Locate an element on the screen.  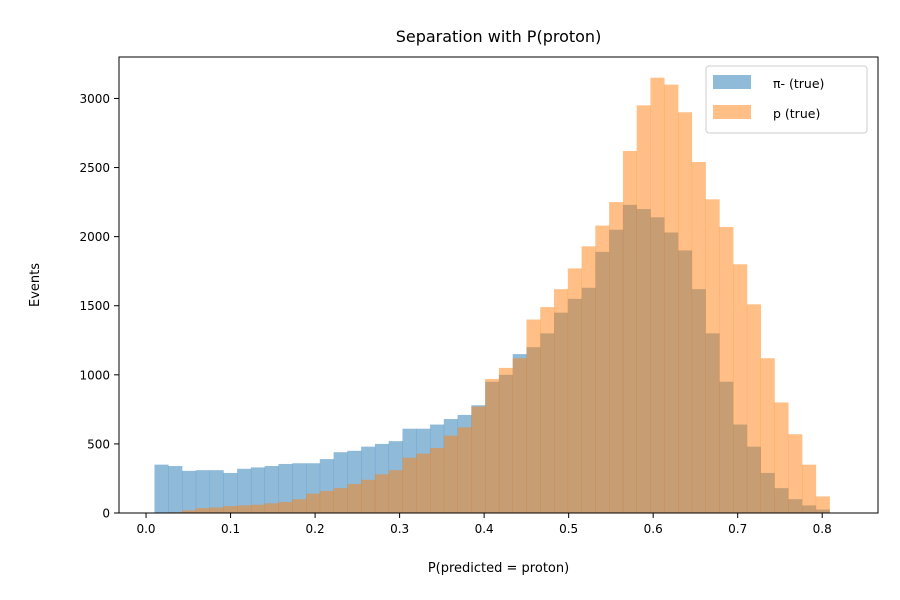
x-tick-label: 0.5 is located at coordinates (568, 529).